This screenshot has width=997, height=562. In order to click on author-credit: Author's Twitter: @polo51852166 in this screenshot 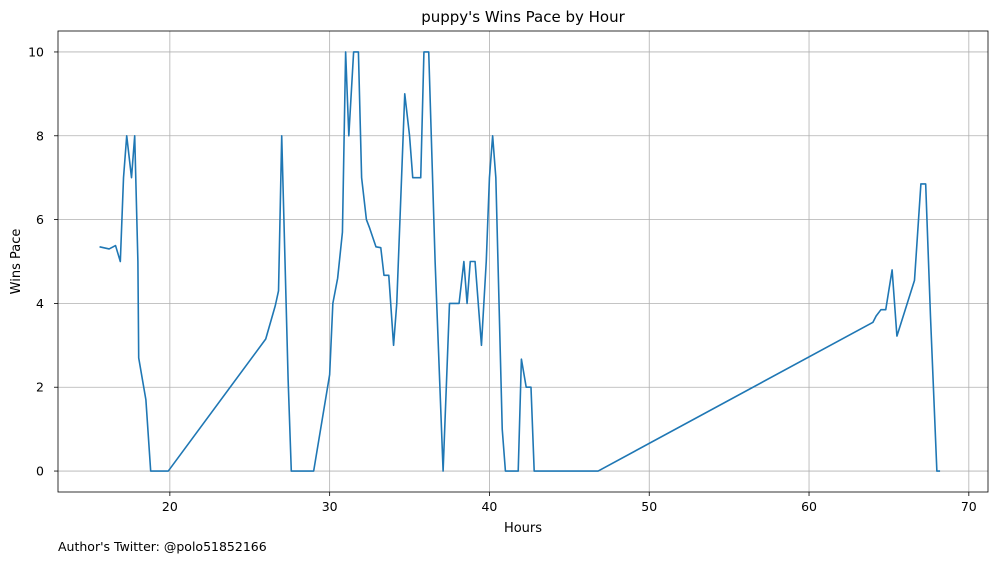, I will do `click(162, 546)`.